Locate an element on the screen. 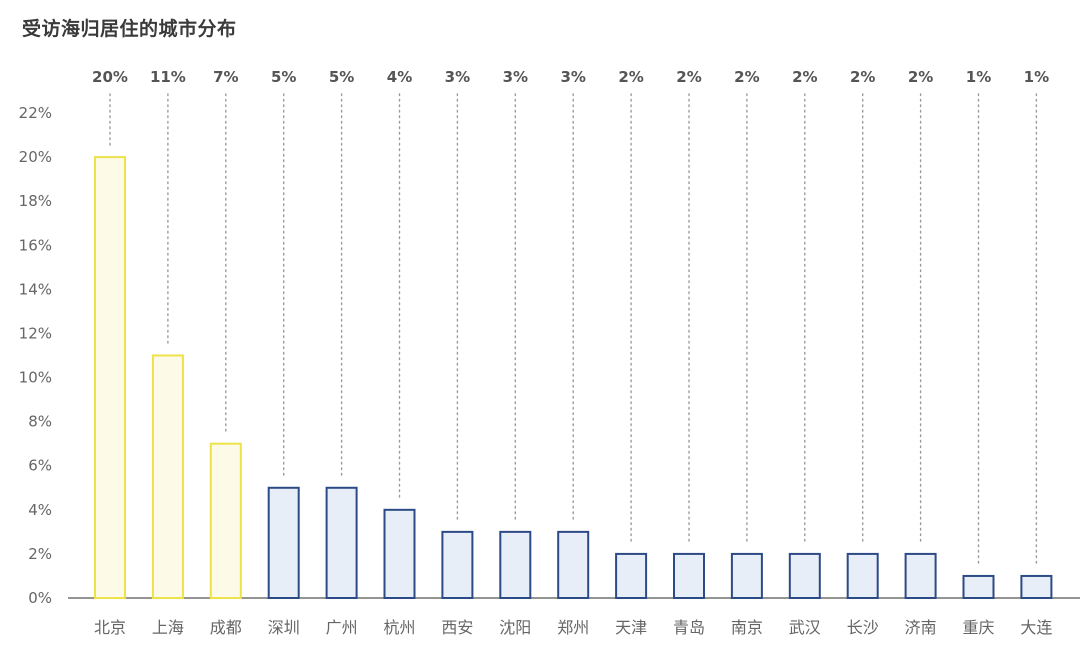 The image size is (1080, 649). x-tick-label: 青岛 is located at coordinates (689, 627).